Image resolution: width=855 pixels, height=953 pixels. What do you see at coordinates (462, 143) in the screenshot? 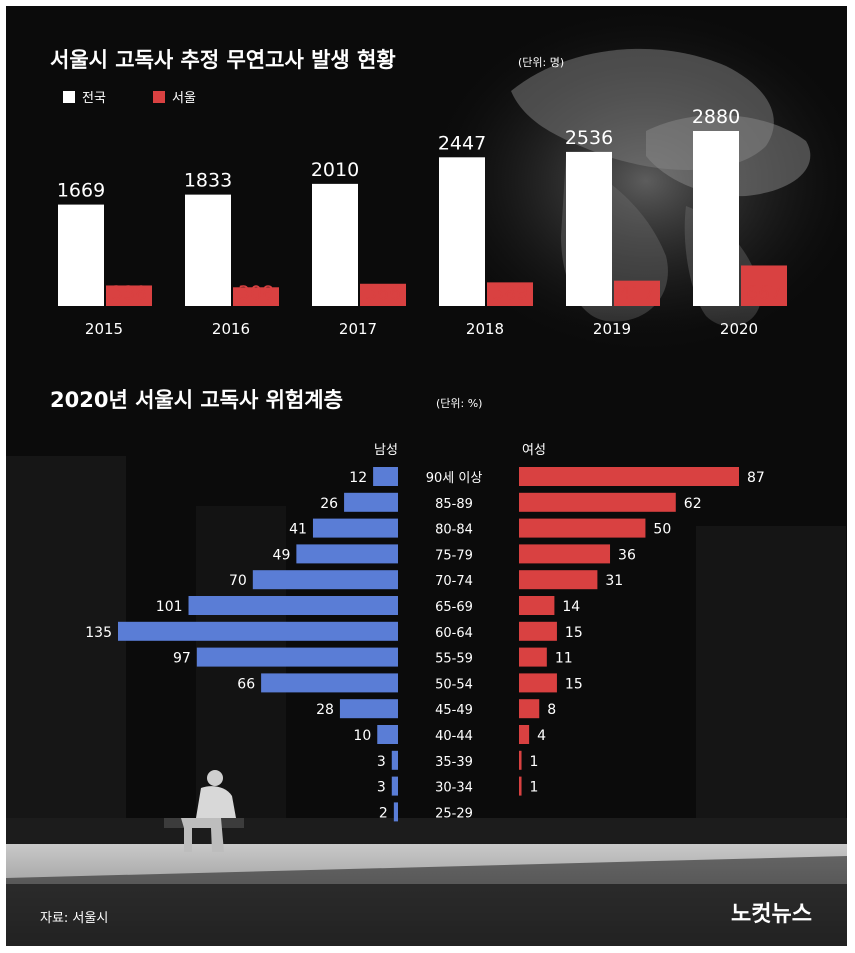
I see `label-national-2018: 2447` at bounding box center [462, 143].